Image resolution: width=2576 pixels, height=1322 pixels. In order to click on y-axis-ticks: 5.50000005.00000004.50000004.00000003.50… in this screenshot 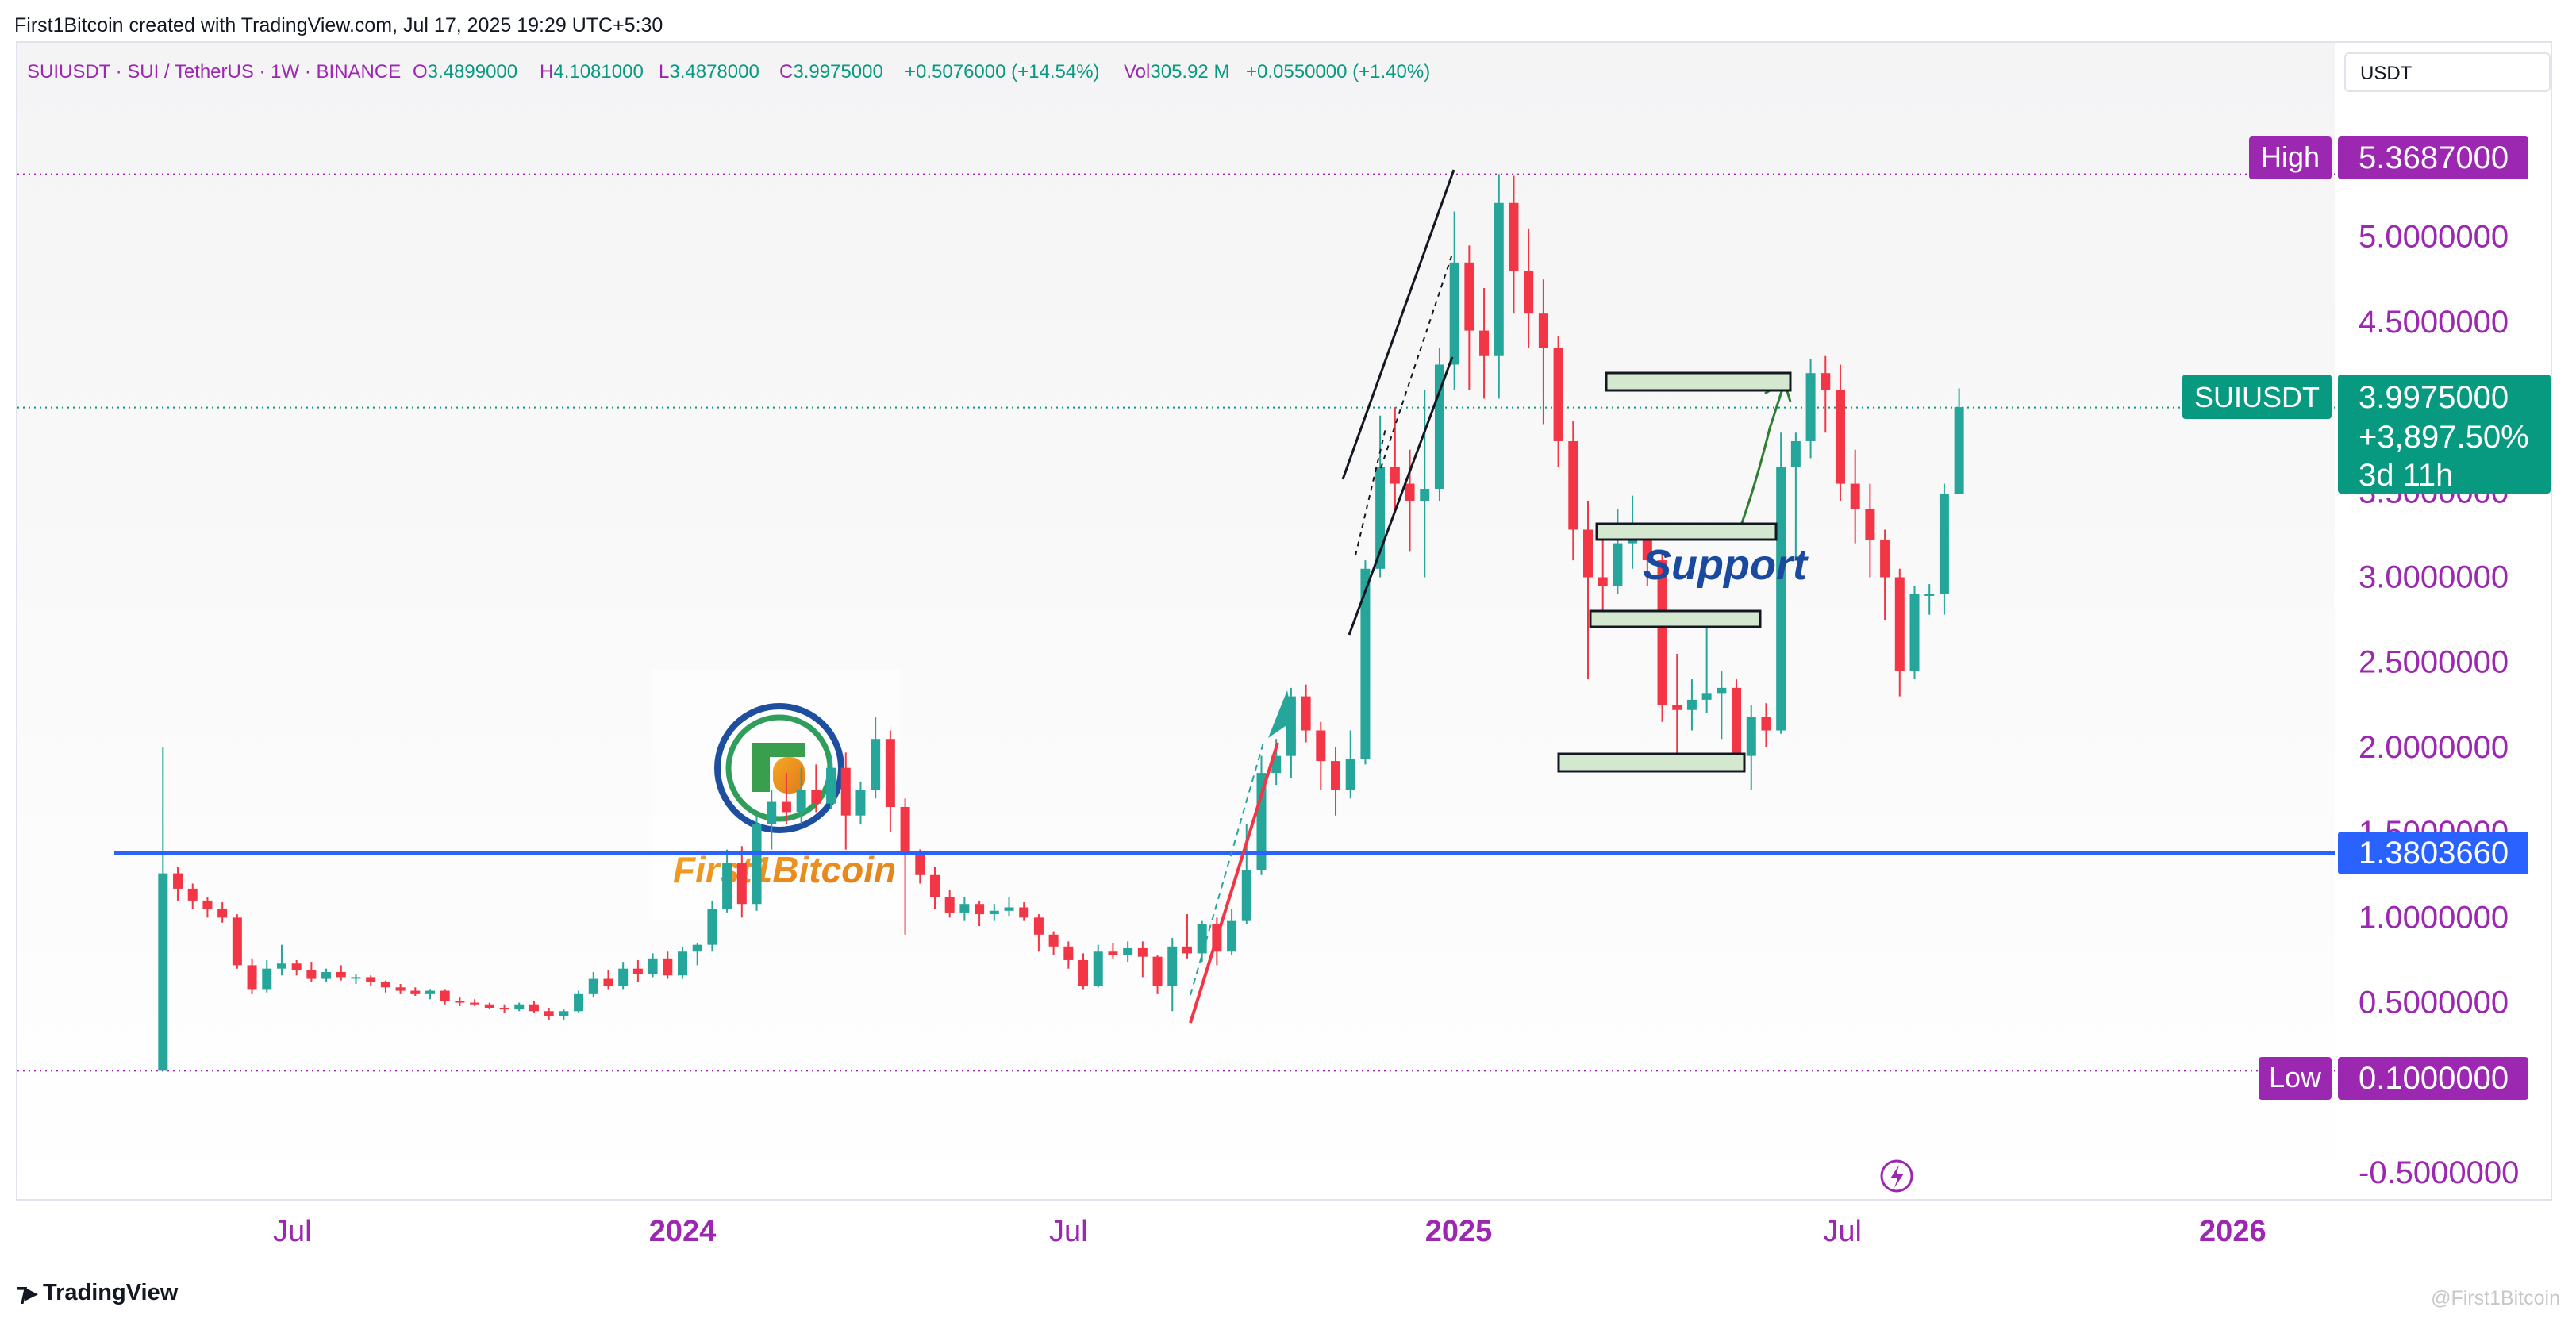, I will do `click(2439, 662)`.